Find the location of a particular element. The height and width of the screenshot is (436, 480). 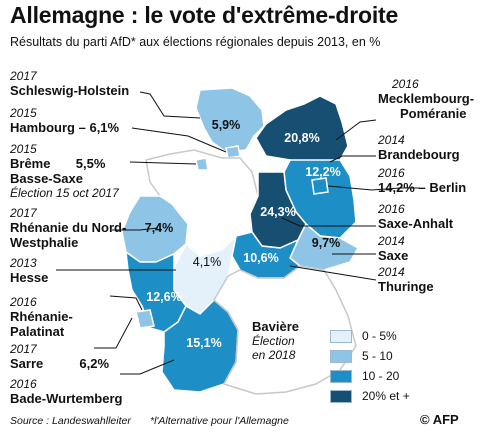

value-saxe: 9,7% is located at coordinates (326, 243).